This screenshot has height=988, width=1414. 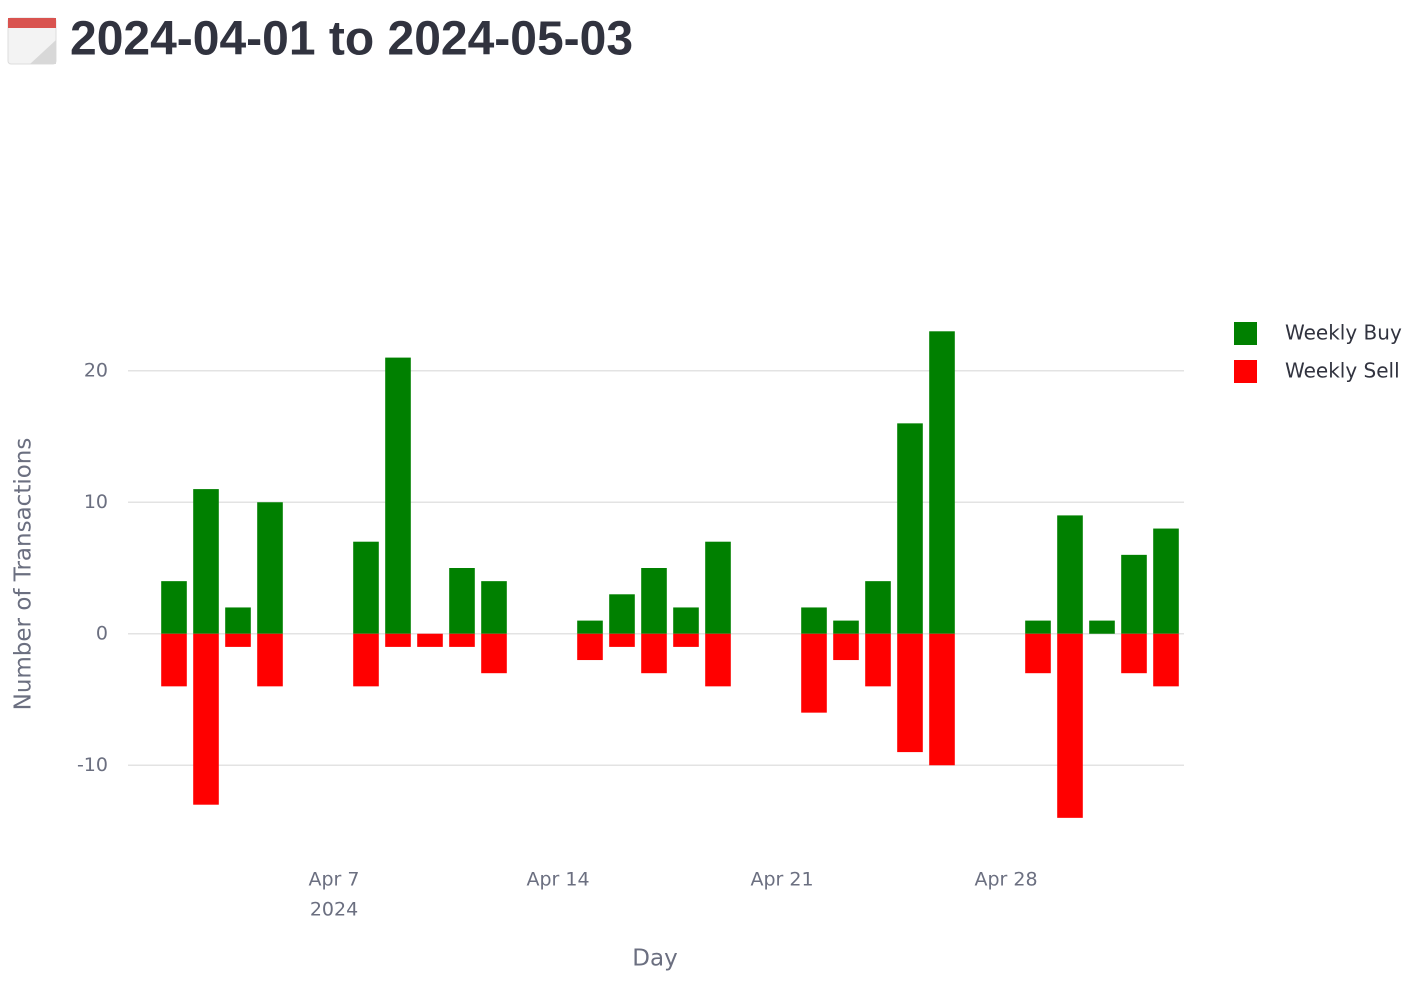 What do you see at coordinates (654, 959) in the screenshot?
I see `x-axis-title: Day` at bounding box center [654, 959].